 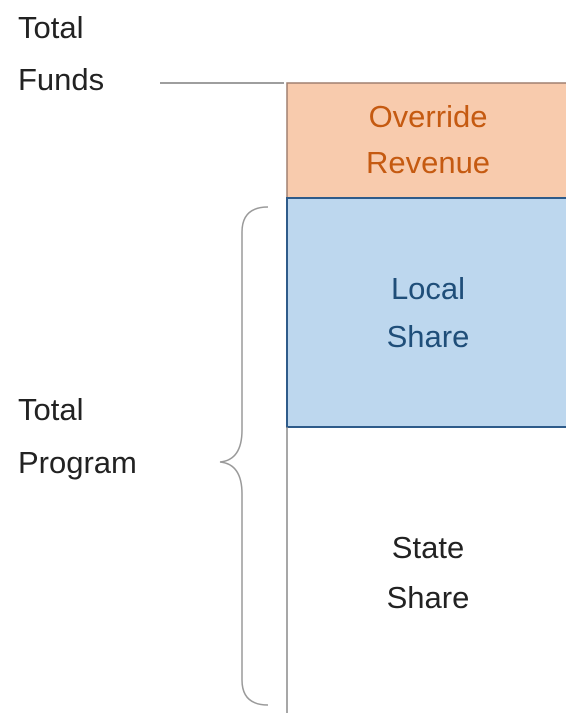 What do you see at coordinates (428, 547) in the screenshot?
I see `block-label: State` at bounding box center [428, 547].